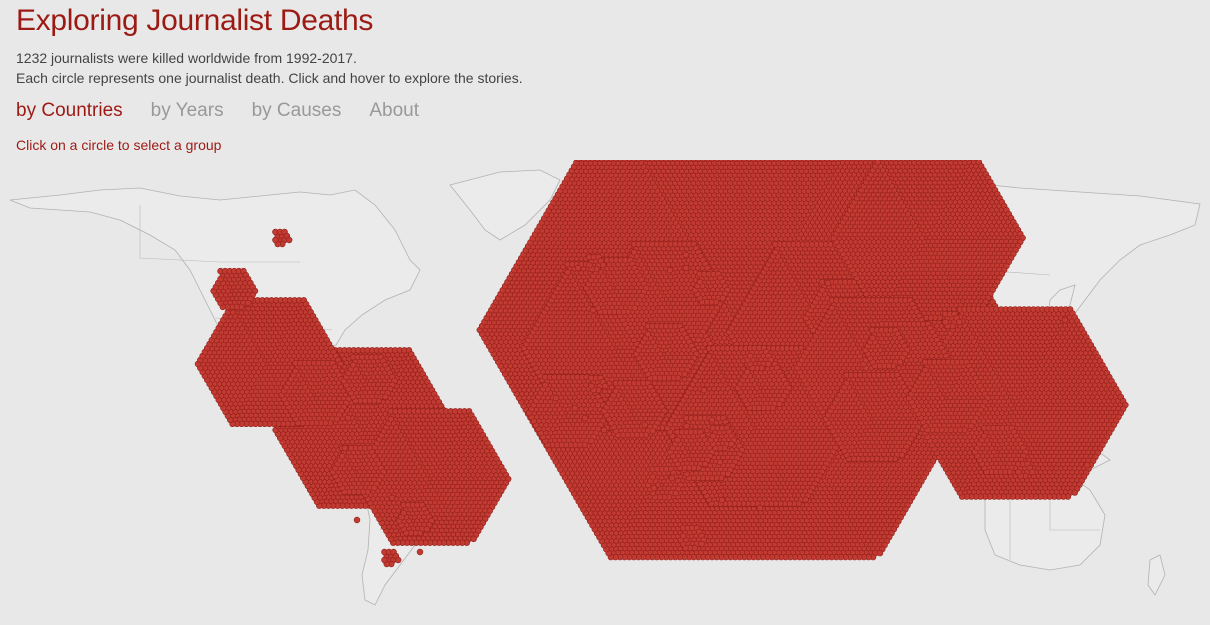  I want to click on tab-about: About, so click(394, 111).